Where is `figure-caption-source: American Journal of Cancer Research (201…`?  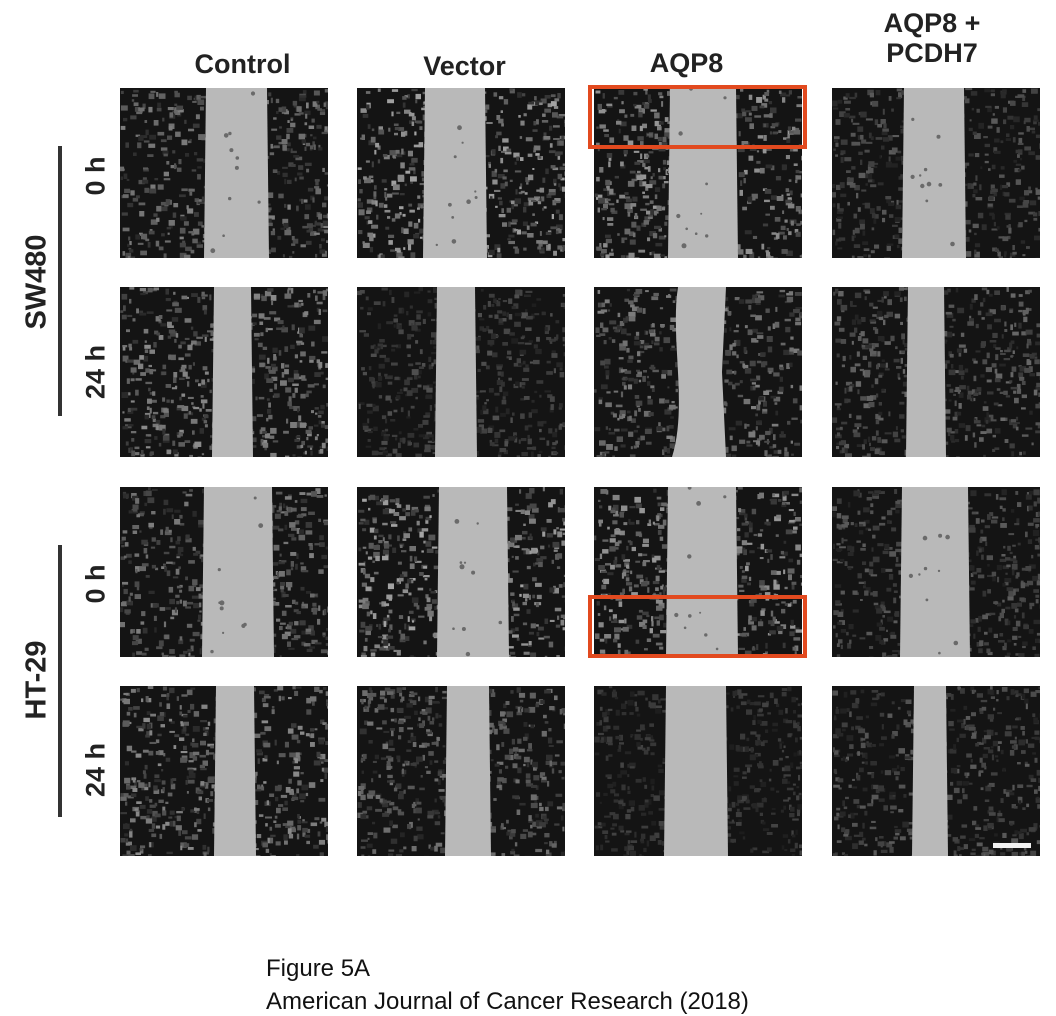
figure-caption-source: American Journal of Cancer Research (201… is located at coordinates (507, 1002).